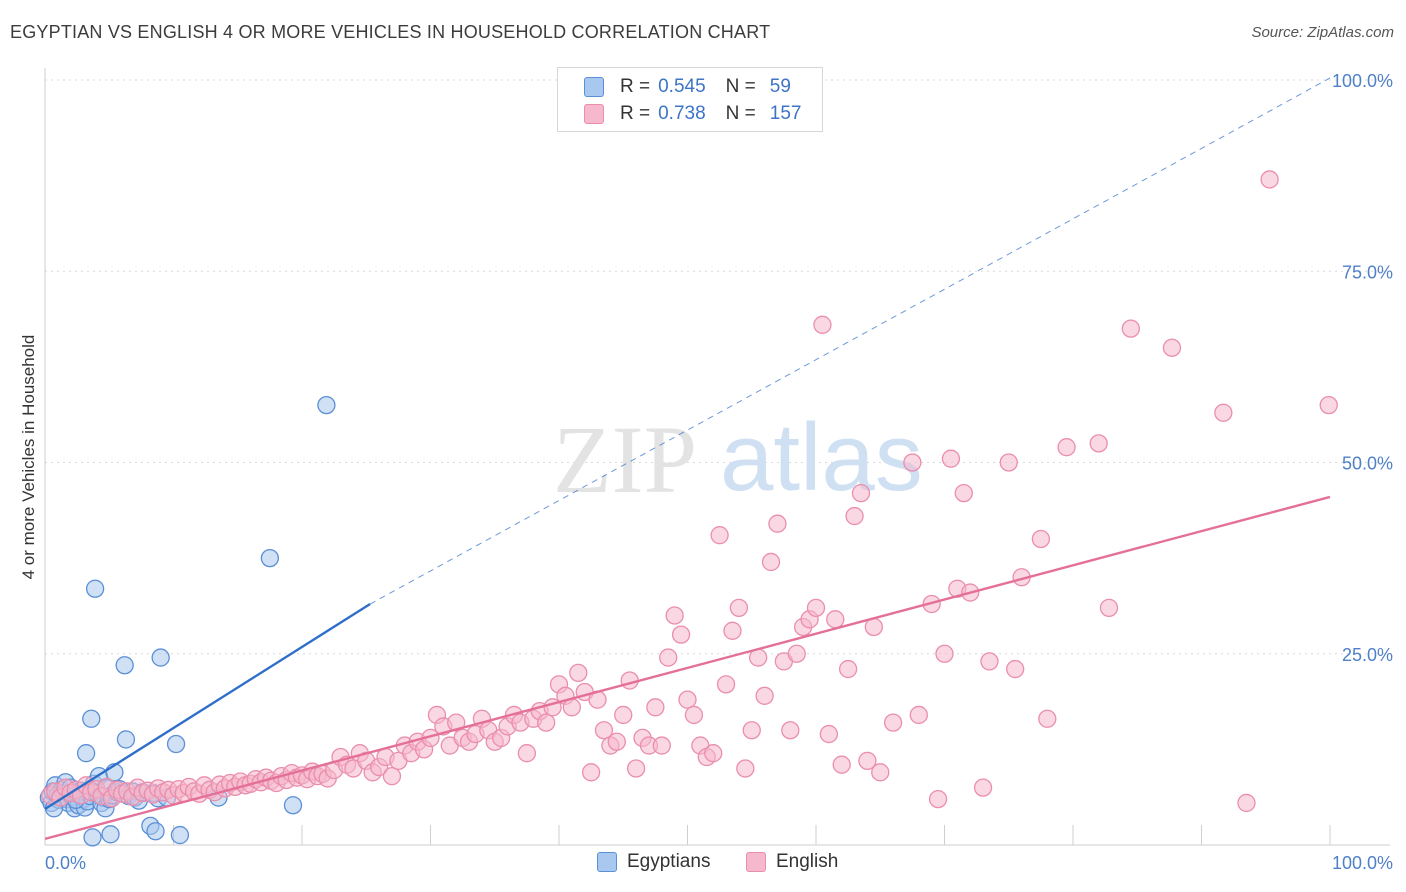  I want to click on egyptians-legend-label: Egyptians, so click(669, 861).